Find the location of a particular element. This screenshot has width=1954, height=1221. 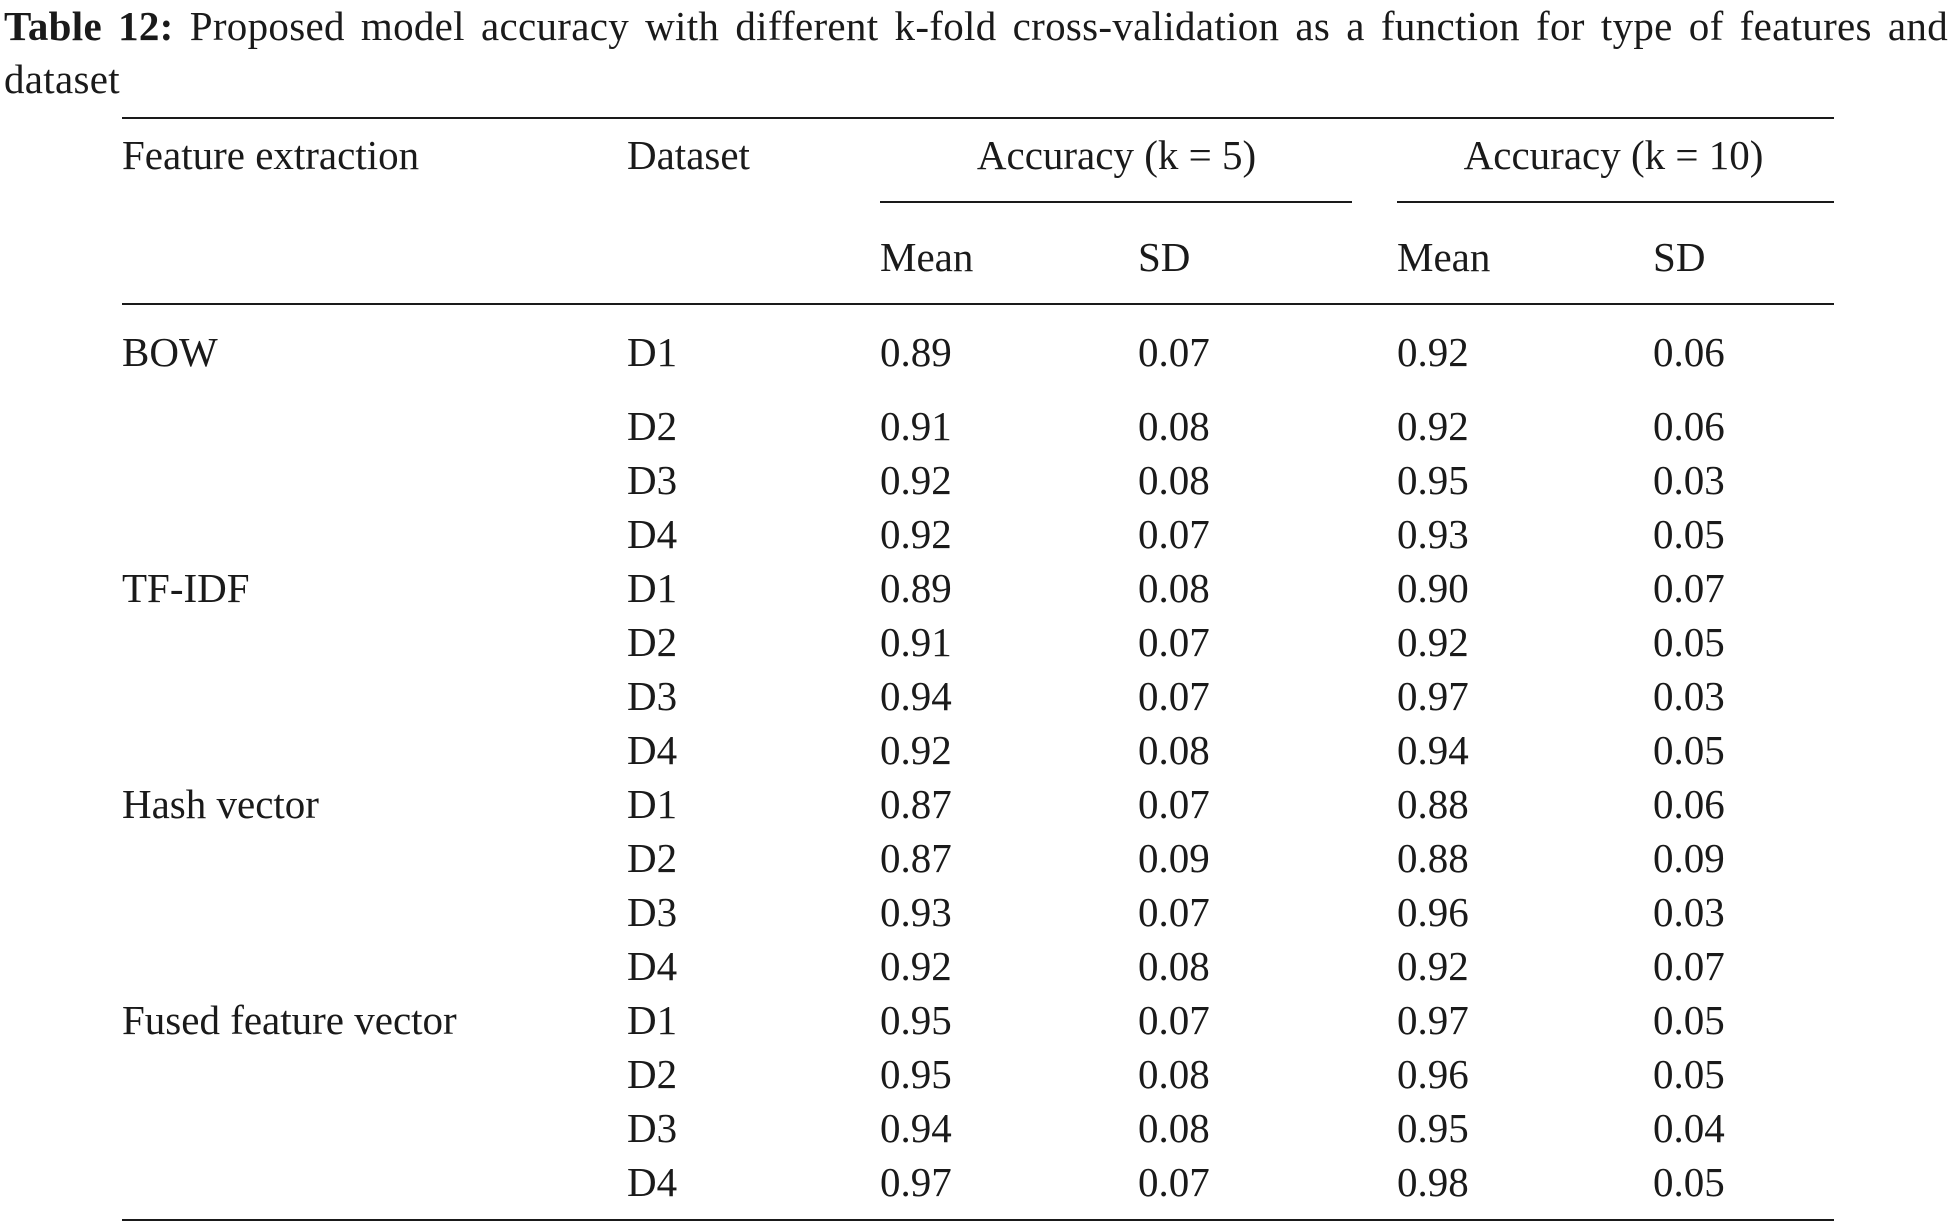

table-row: D2 0.95 0.08 0.96 0.05 is located at coordinates (978, 1074).